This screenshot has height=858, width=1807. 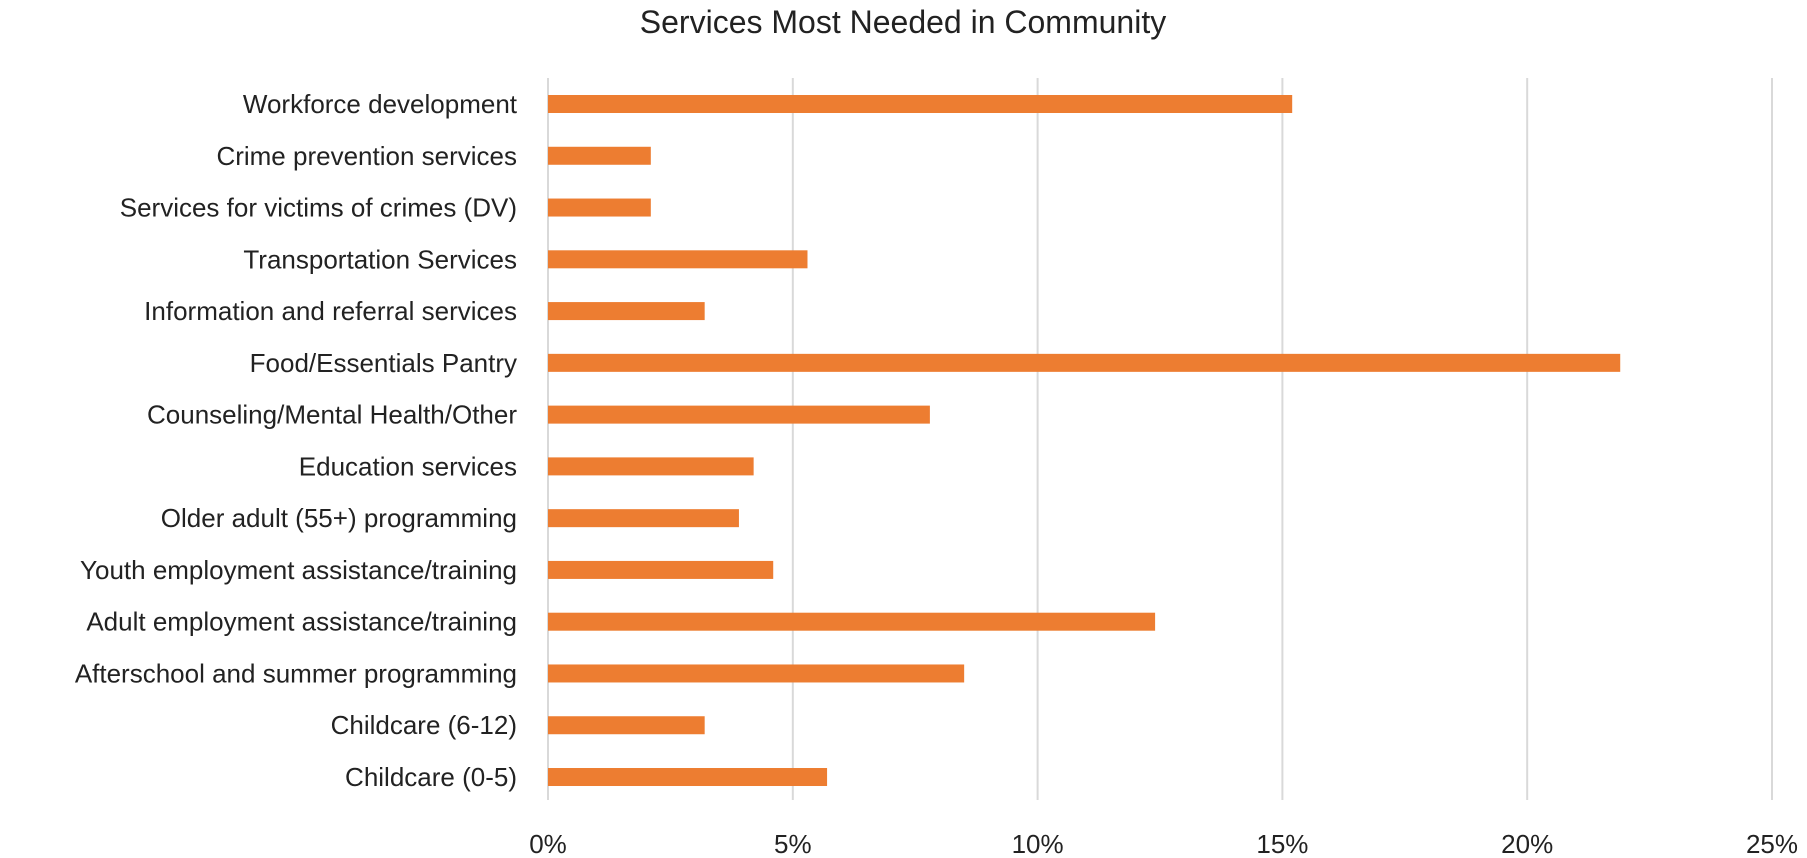 I want to click on x-tick-label: 5%, so click(x=793, y=843).